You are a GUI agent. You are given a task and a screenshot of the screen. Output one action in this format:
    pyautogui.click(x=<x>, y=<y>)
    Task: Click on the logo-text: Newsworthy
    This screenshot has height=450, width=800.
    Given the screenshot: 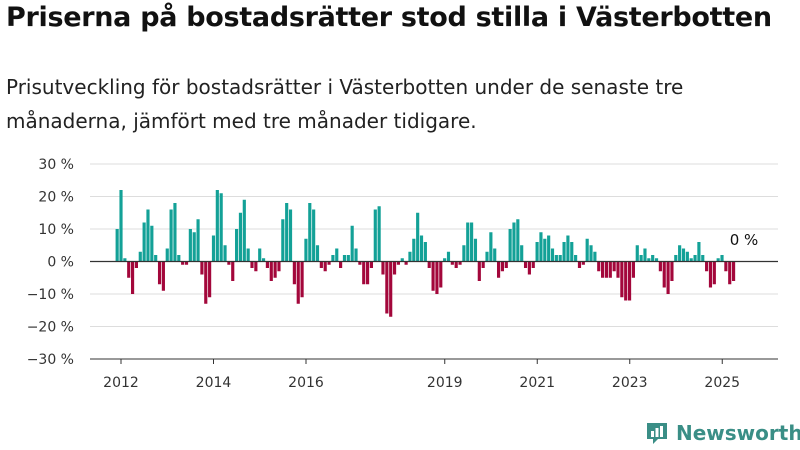 What is the action you would take?
    pyautogui.click(x=738, y=433)
    